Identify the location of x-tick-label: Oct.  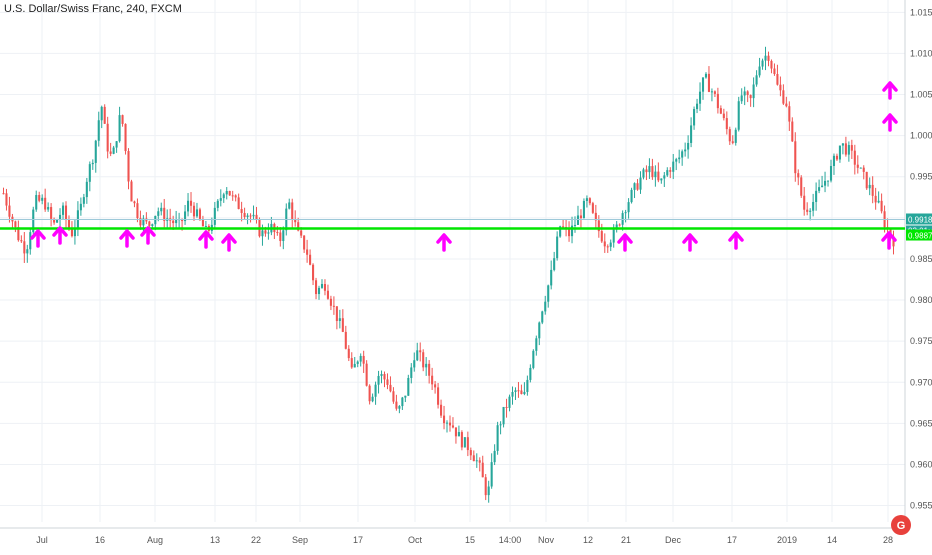
(415, 540).